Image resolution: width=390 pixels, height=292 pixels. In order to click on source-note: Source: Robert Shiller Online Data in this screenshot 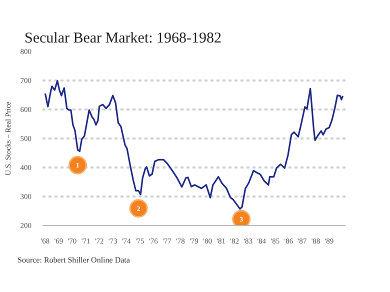, I will do `click(74, 260)`.